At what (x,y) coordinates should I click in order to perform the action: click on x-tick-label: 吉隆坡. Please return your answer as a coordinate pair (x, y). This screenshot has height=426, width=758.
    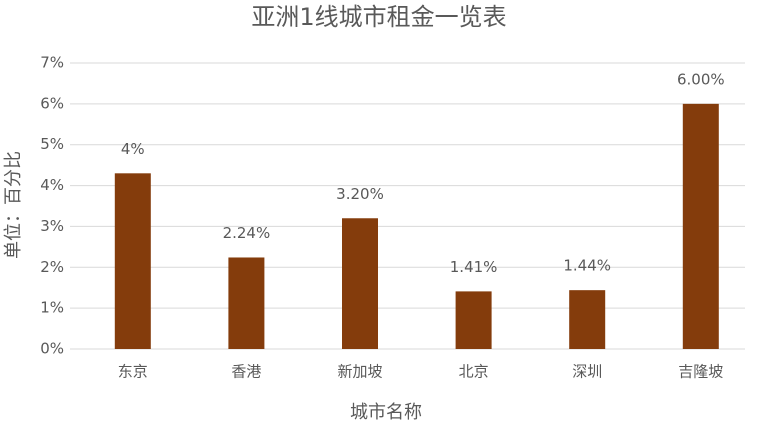
    Looking at the image, I should click on (700, 372).